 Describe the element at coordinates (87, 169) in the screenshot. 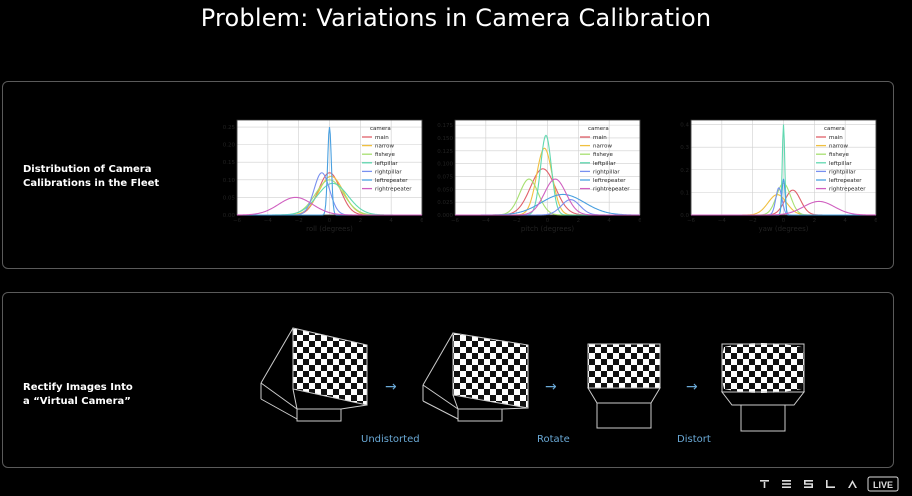

I see `distribution-label-line1: Distribution of Camera` at that location.